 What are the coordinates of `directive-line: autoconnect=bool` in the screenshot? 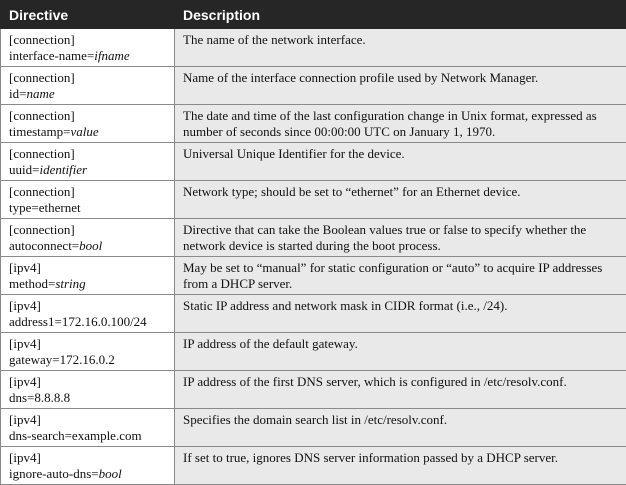 It's located at (55, 245).